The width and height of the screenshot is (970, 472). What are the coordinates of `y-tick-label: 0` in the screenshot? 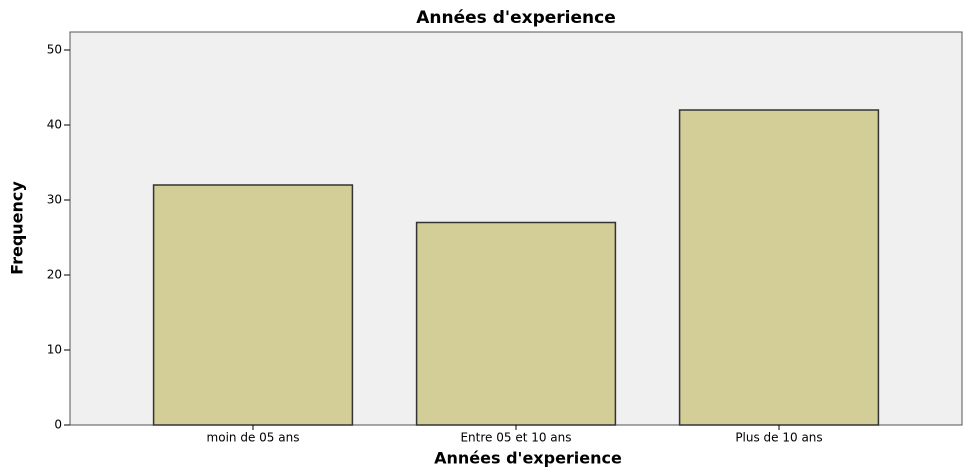 It's located at (58, 425).